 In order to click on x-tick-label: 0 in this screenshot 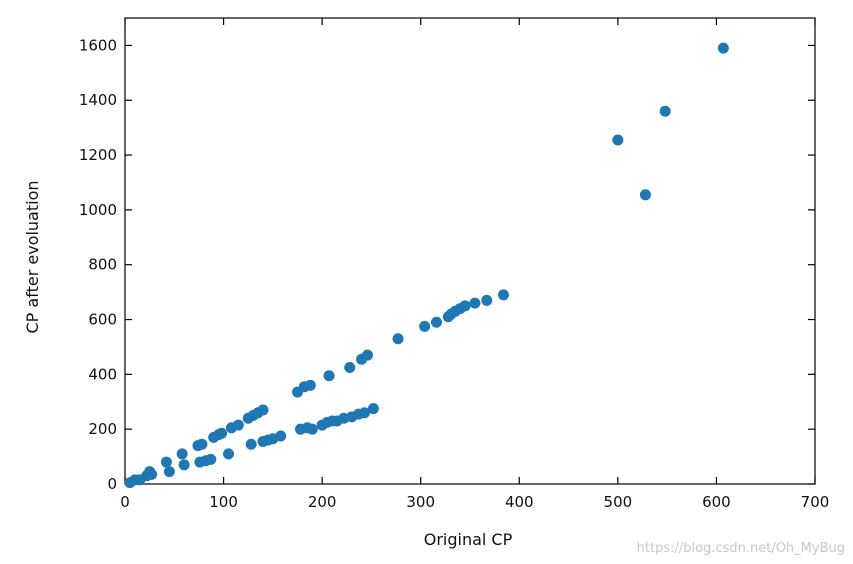, I will do `click(125, 502)`.